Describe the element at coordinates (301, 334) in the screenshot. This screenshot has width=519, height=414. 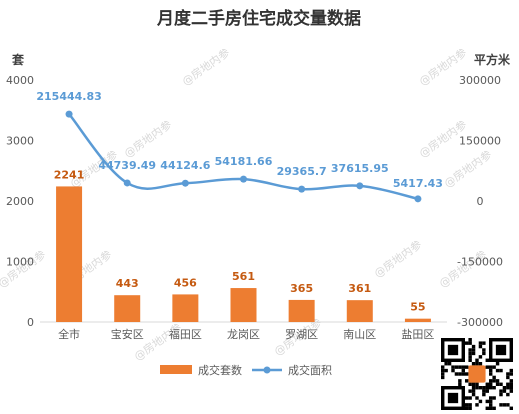
I see `category-label: 罗湖区` at that location.